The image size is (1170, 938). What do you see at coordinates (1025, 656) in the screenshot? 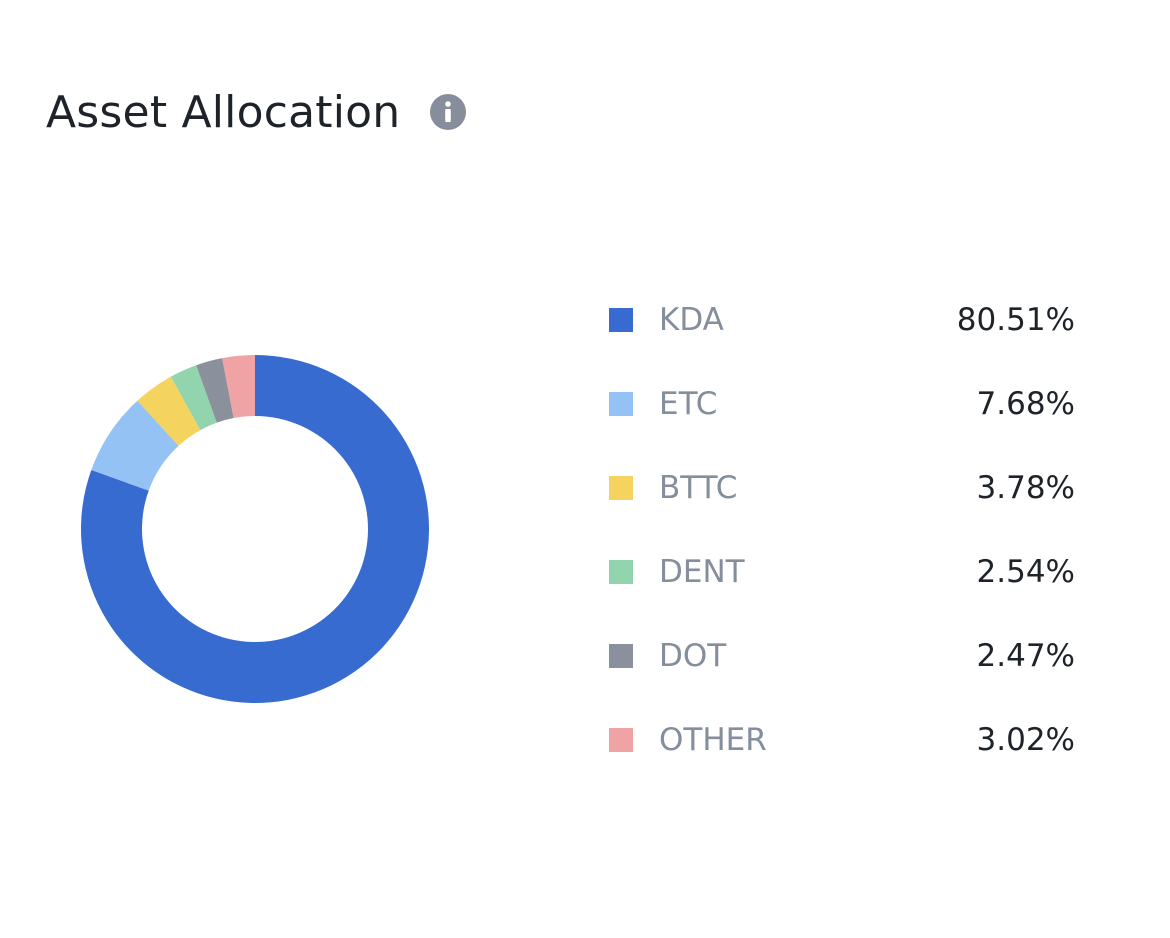
I see `legend-value: 2.47%` at bounding box center [1025, 656].